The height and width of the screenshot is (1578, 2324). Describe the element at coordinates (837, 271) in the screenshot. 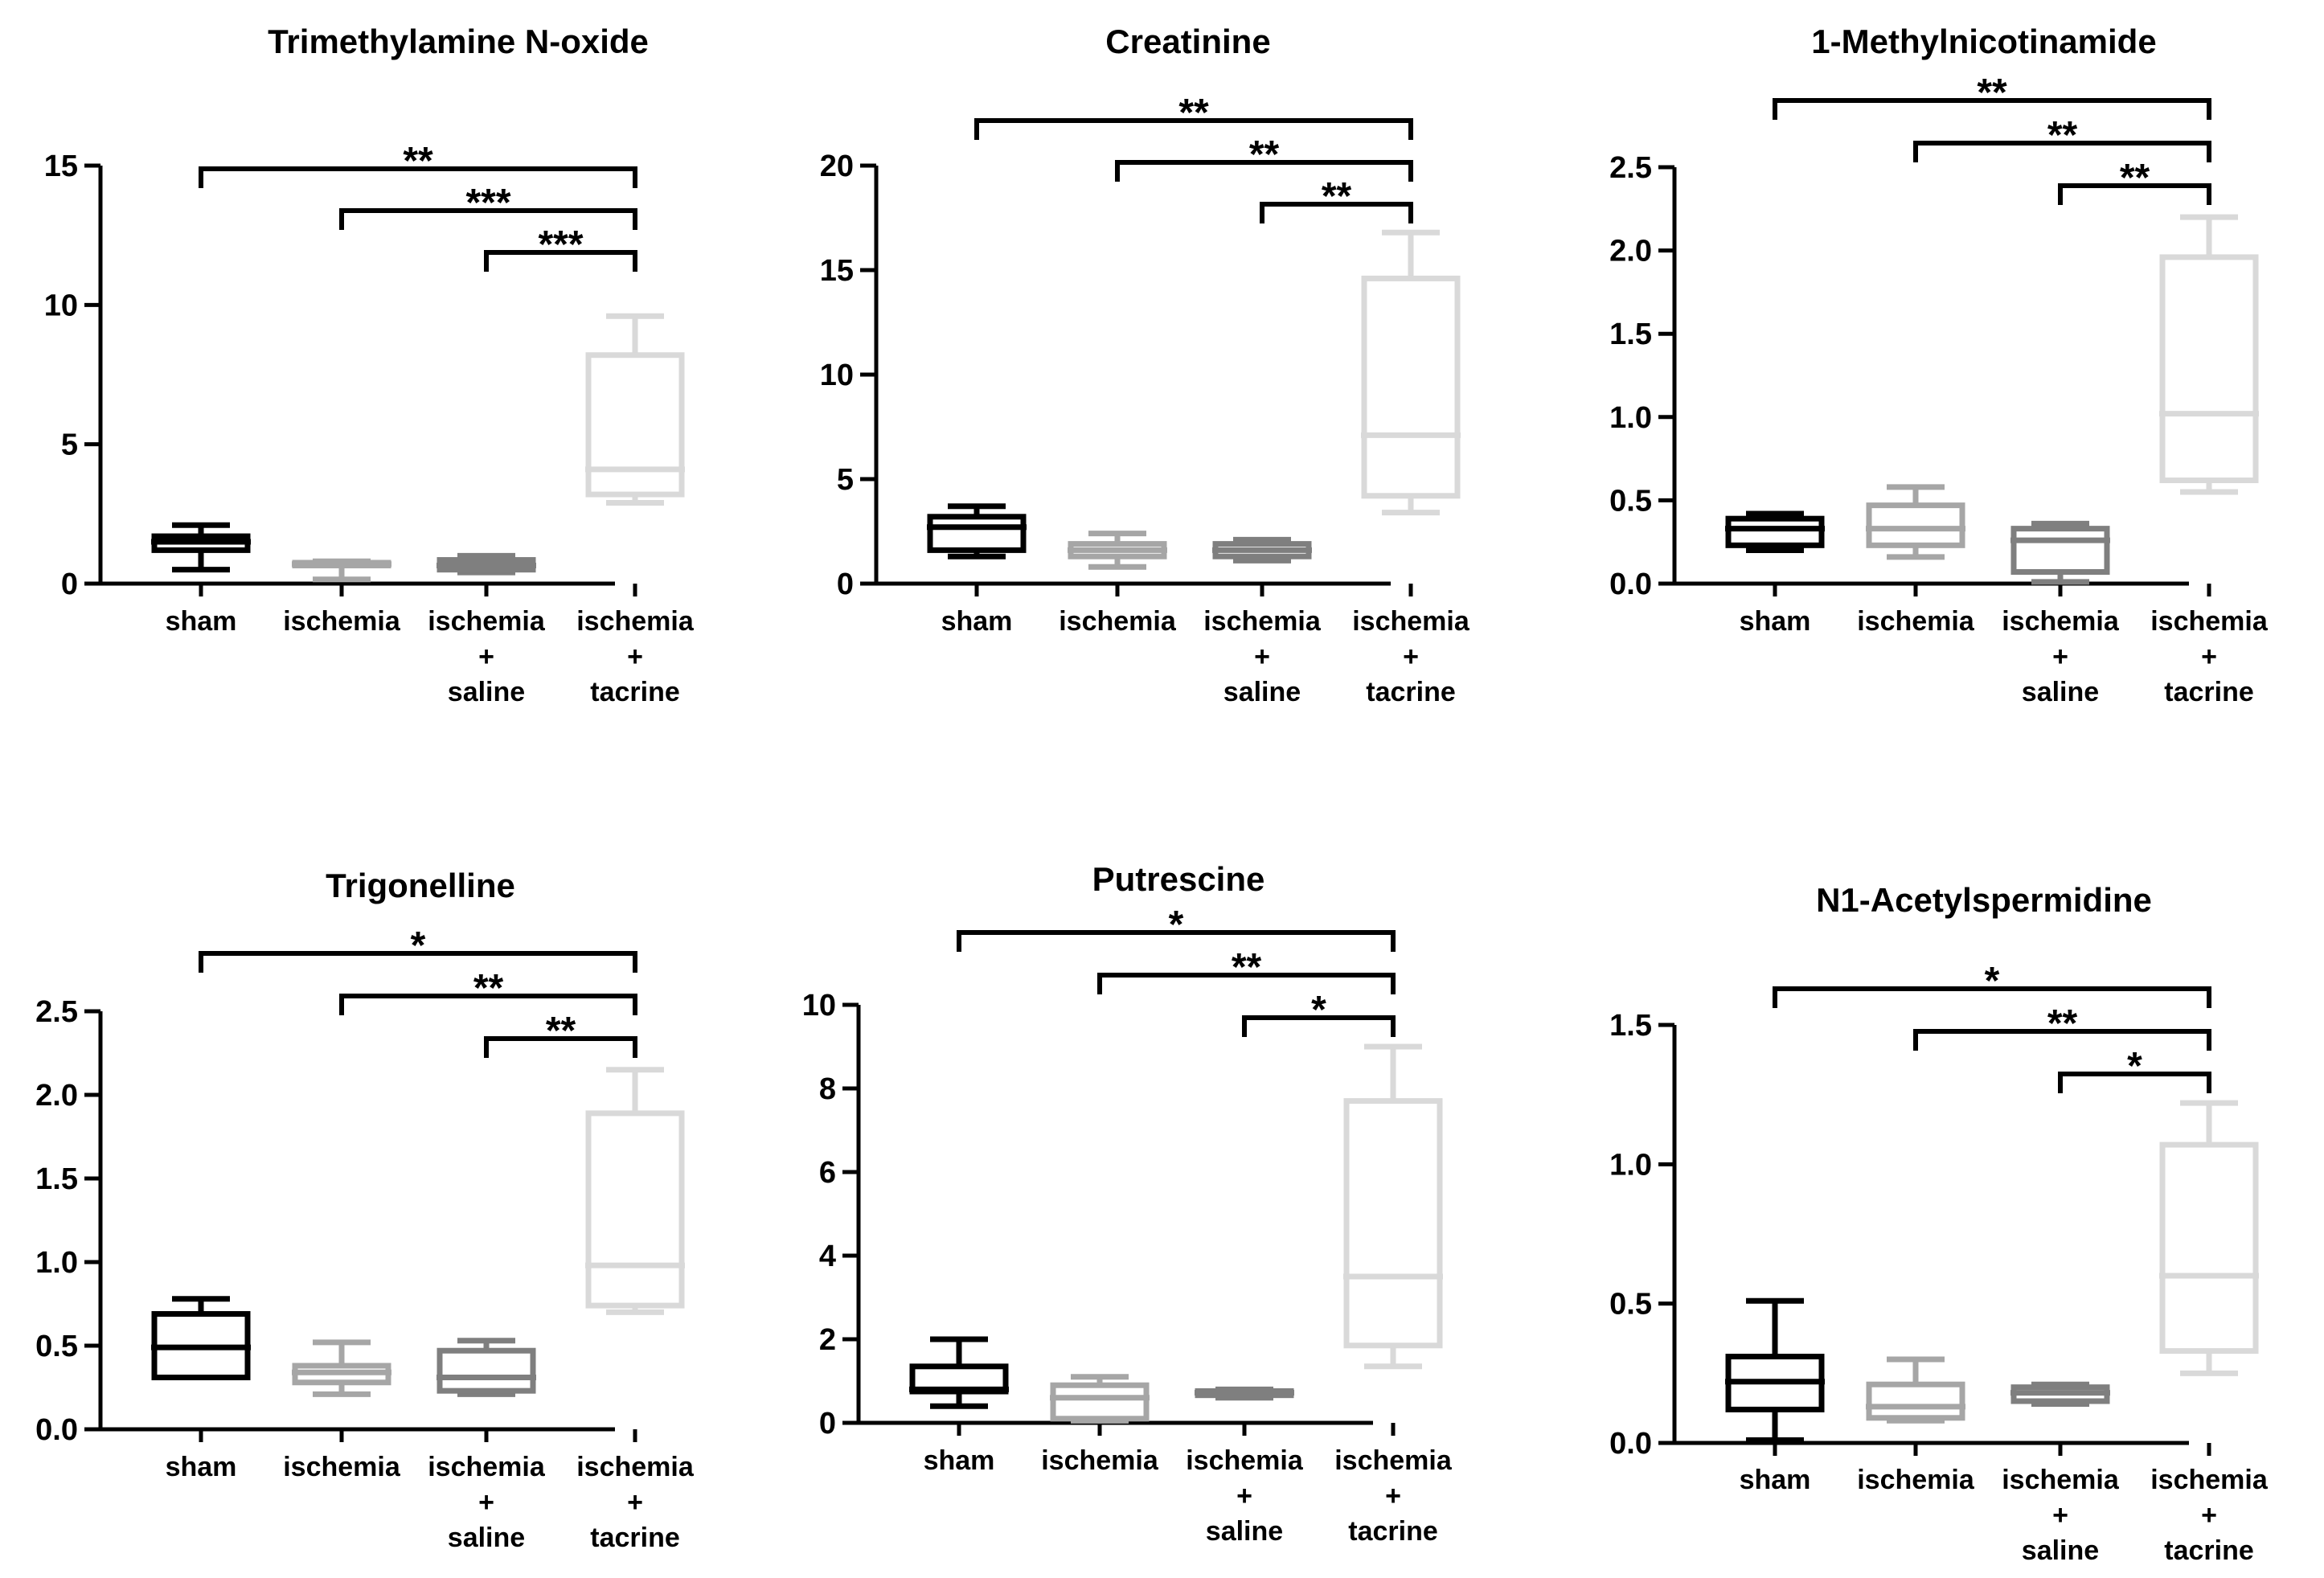

I see `y-tick-label: 15` at that location.